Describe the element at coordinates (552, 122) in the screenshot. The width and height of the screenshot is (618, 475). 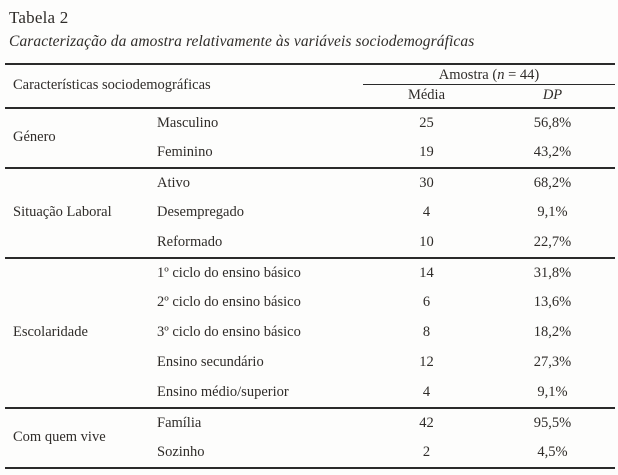
I see `dp-cell: 56,8%` at that location.